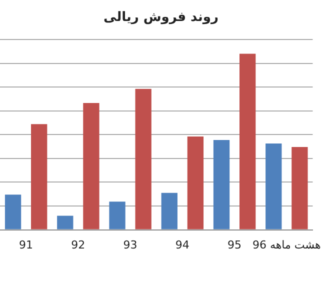 Image resolution: width=324 pixels, height=285 pixels. I want to click on x-tick-label: 92, so click(78, 245).